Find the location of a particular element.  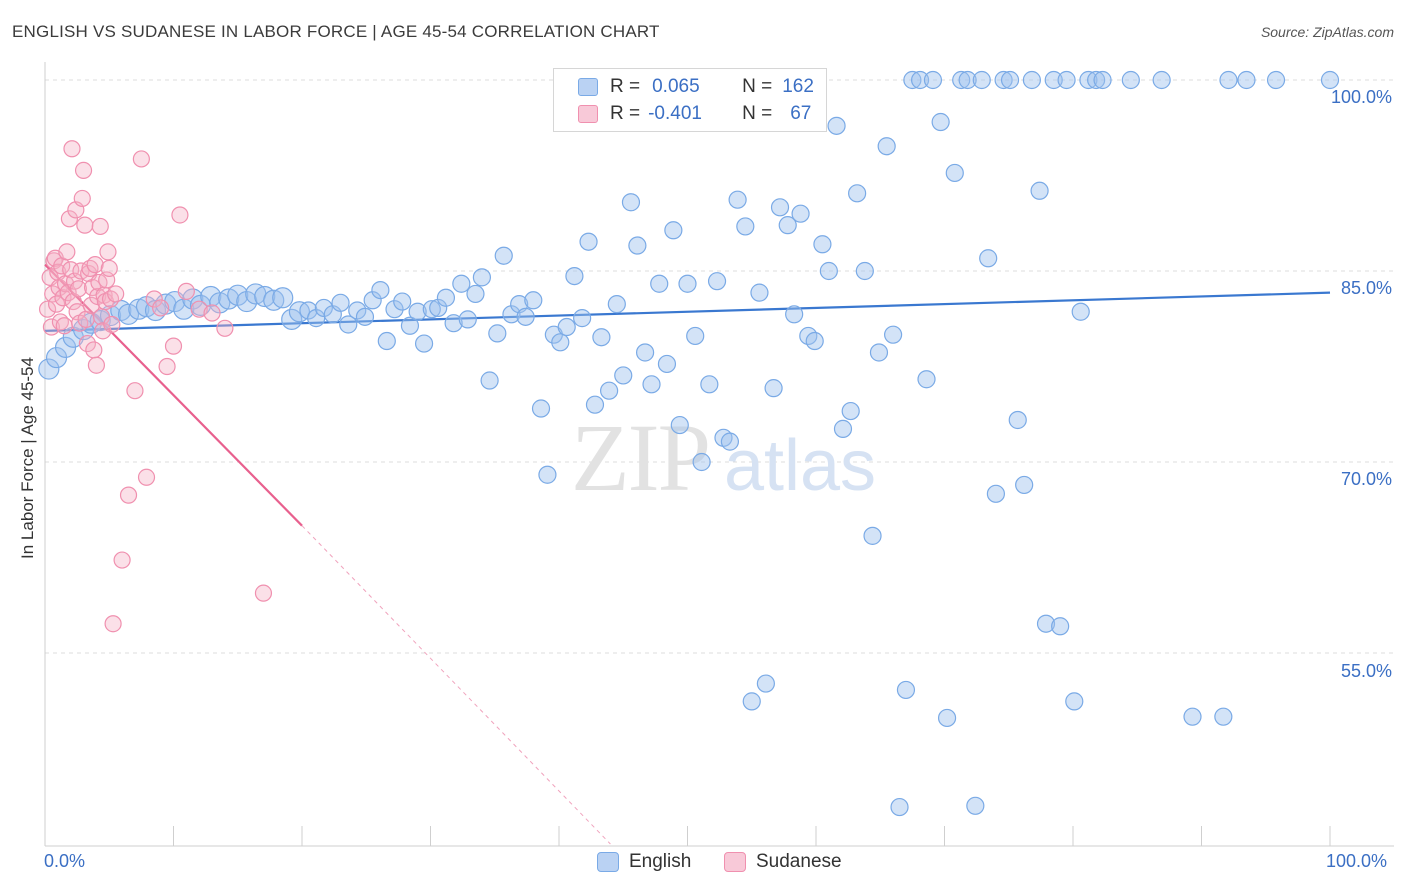

x-tick-label-max: 100.0% is located at coordinates (1357, 861).